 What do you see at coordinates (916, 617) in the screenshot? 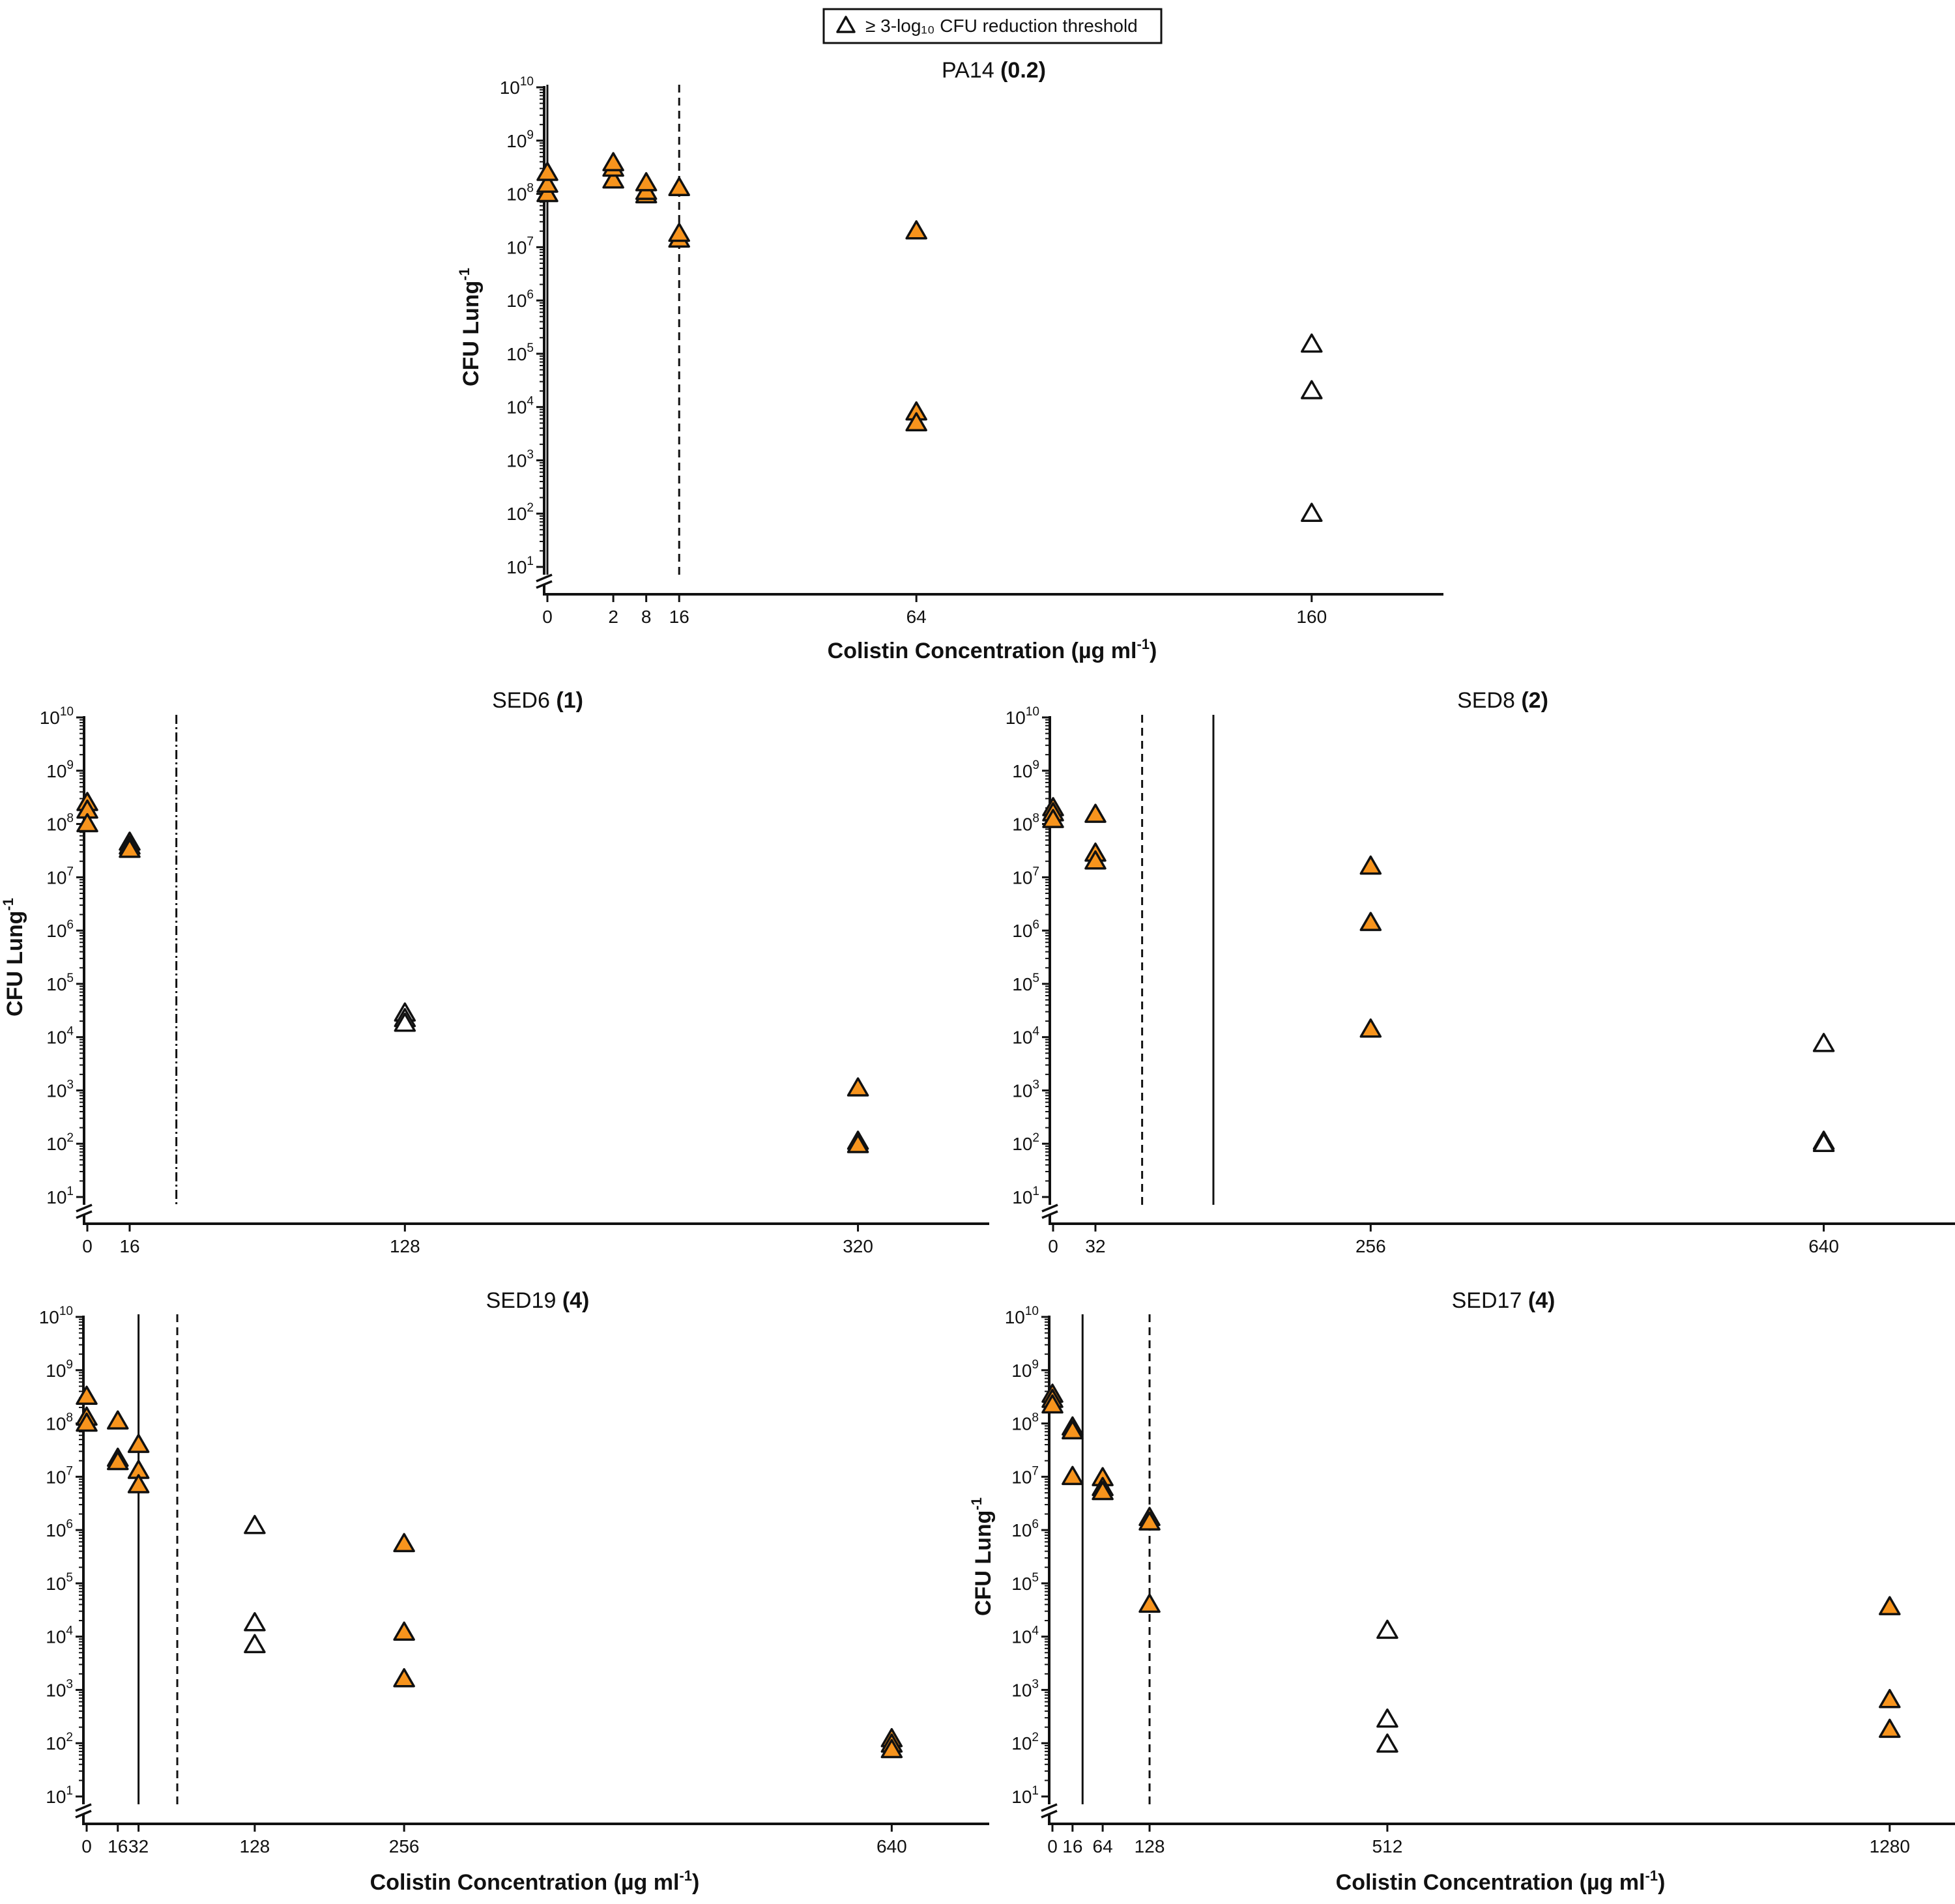
I see `x-tick-label: 64` at bounding box center [916, 617].